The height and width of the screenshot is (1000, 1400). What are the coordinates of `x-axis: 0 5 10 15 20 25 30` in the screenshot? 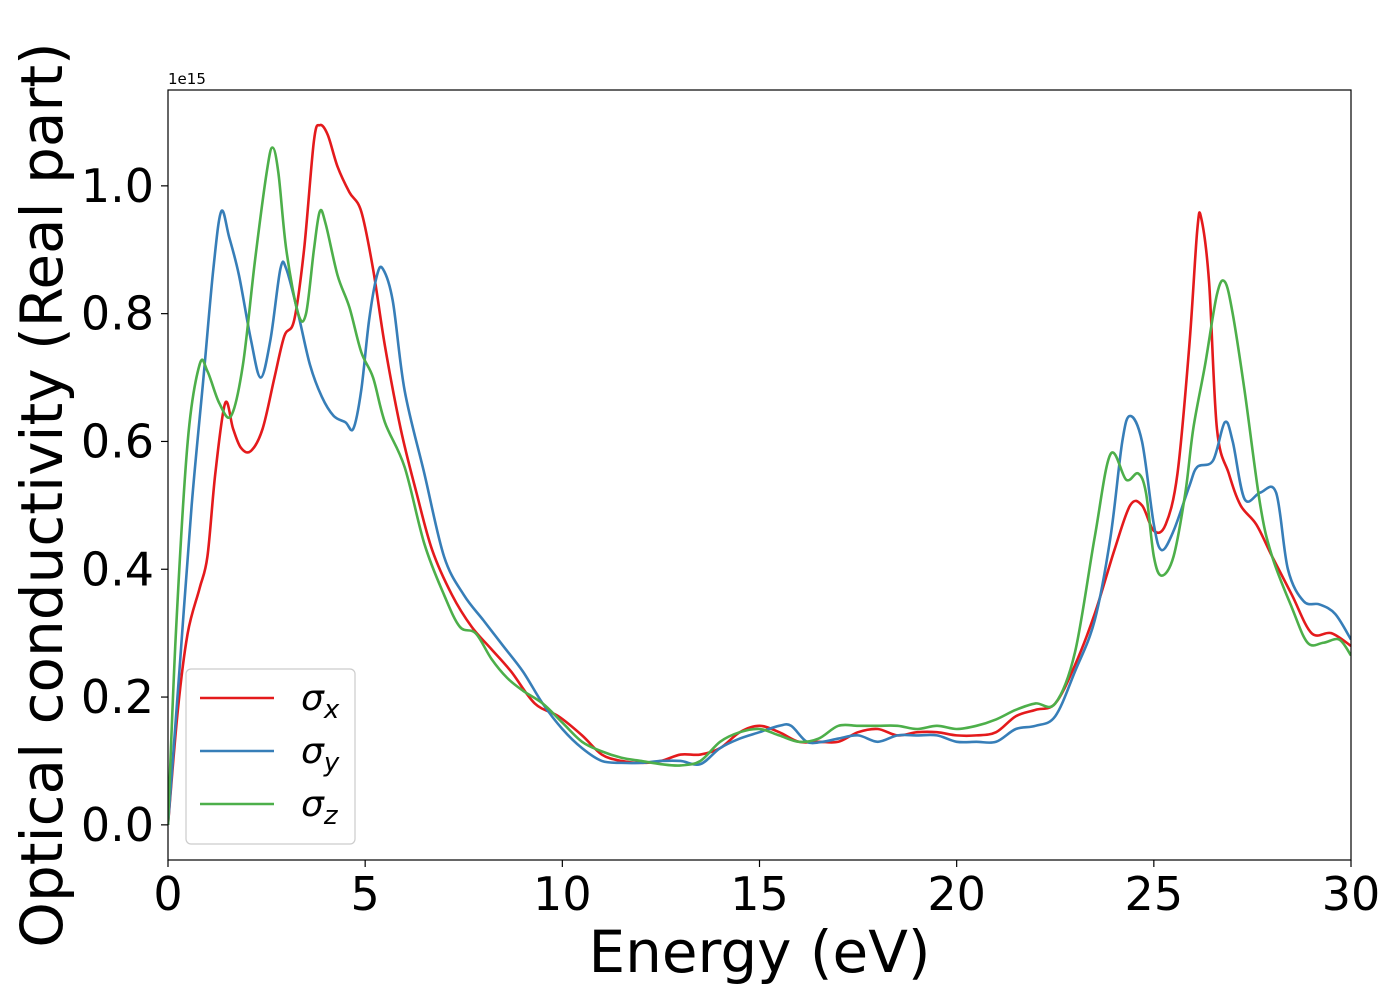 It's located at (766, 890).